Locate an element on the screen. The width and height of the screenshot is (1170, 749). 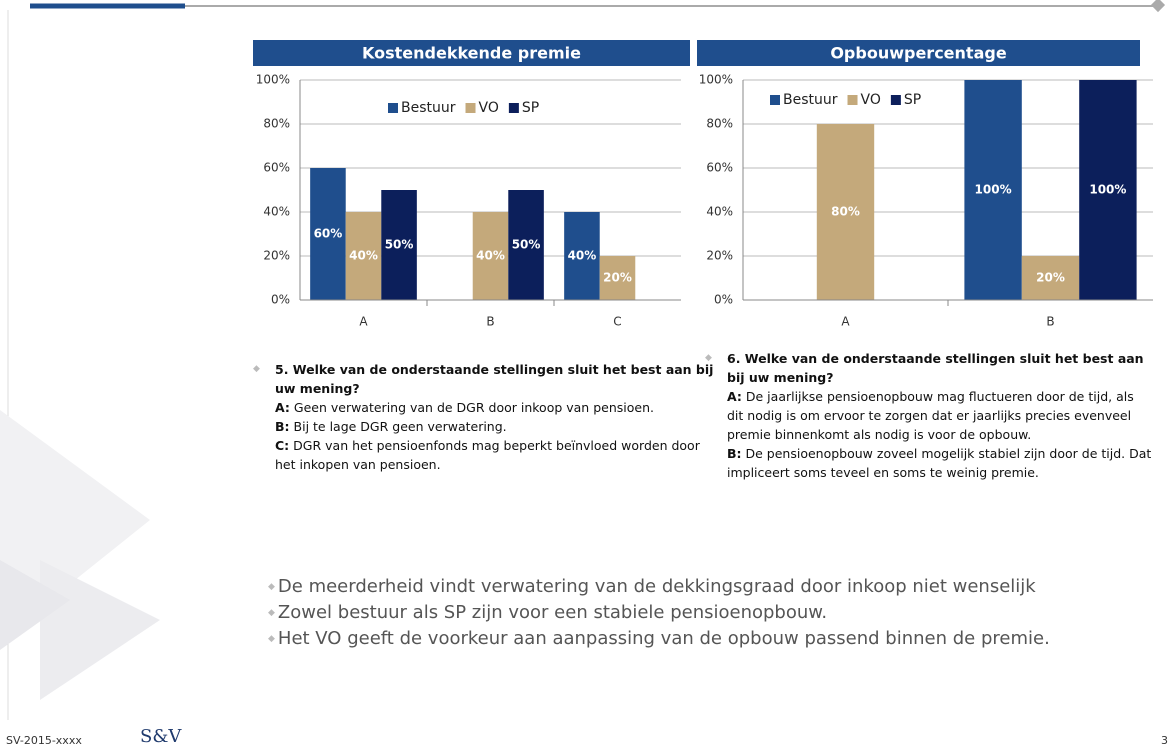
chart-title: Opbouwpercentage is located at coordinates (918, 53).